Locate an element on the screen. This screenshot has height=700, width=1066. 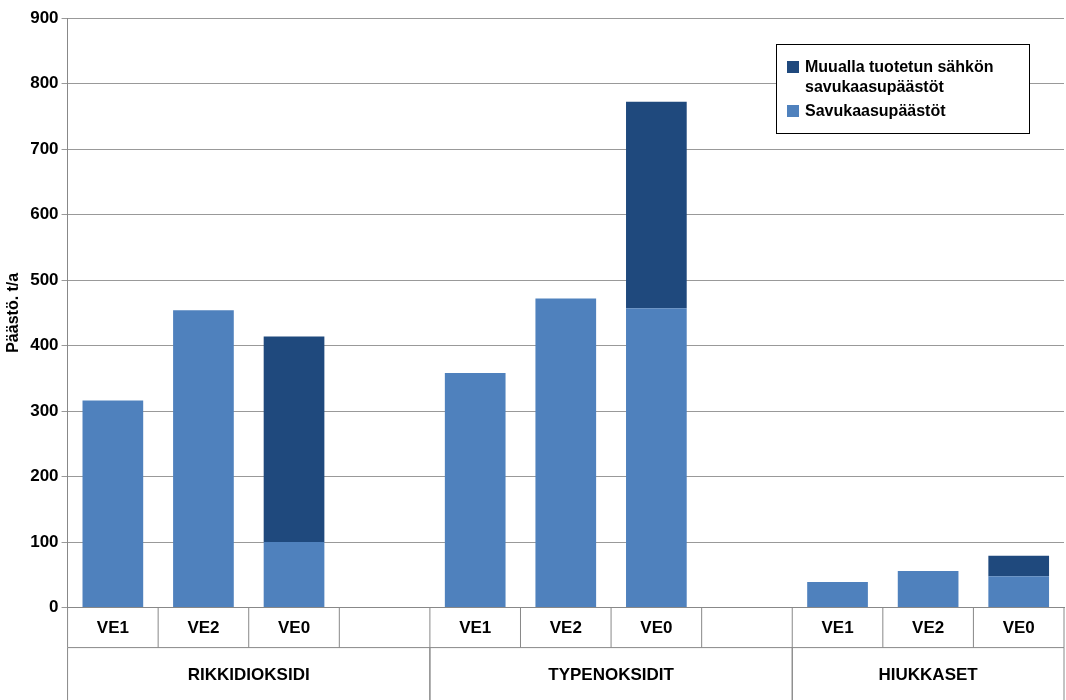
y-tick-label: 800 is located at coordinates (44, 83).